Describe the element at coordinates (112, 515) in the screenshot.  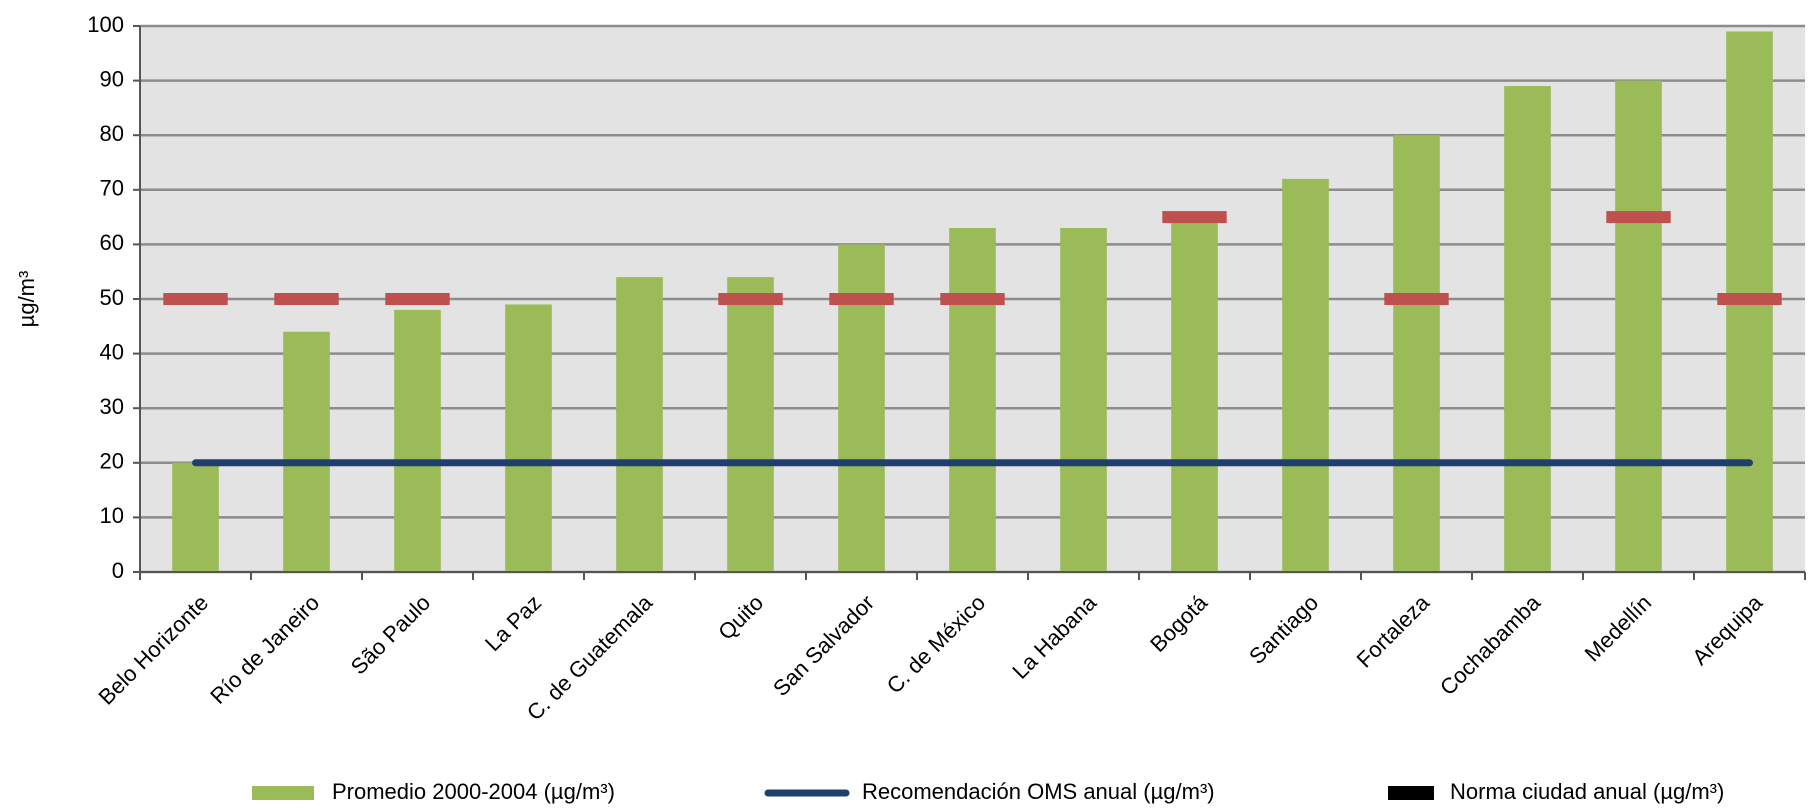
I see `y-tick-label: 10` at that location.